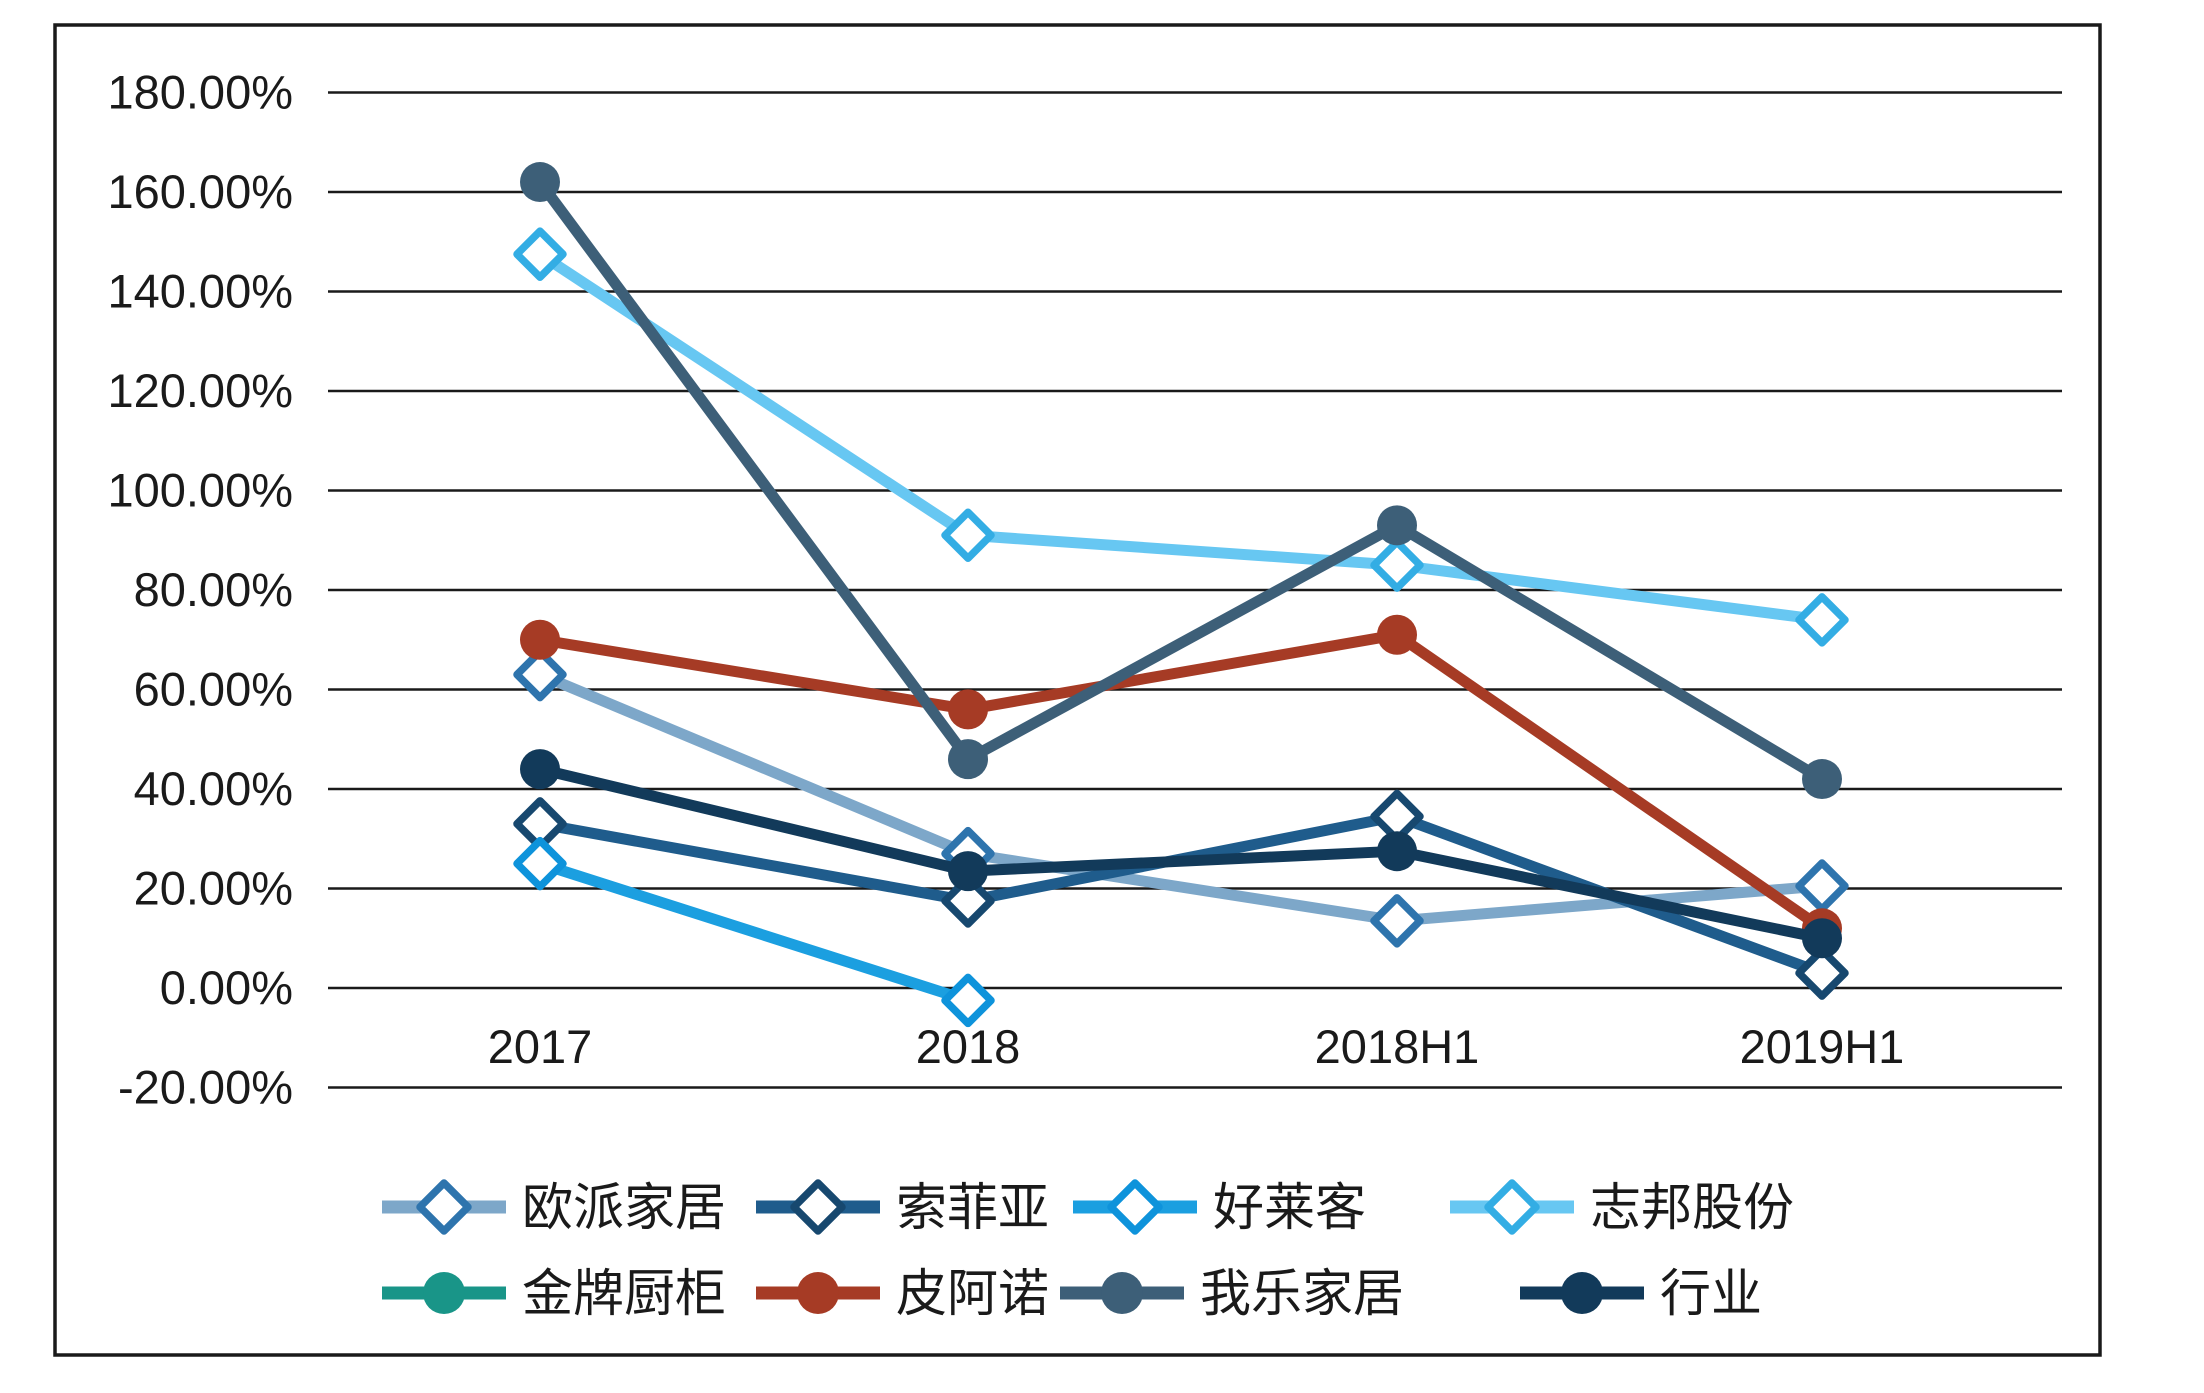  Describe the element at coordinates (200, 490) in the screenshot. I see `y-tick-label: 100.00%` at that location.